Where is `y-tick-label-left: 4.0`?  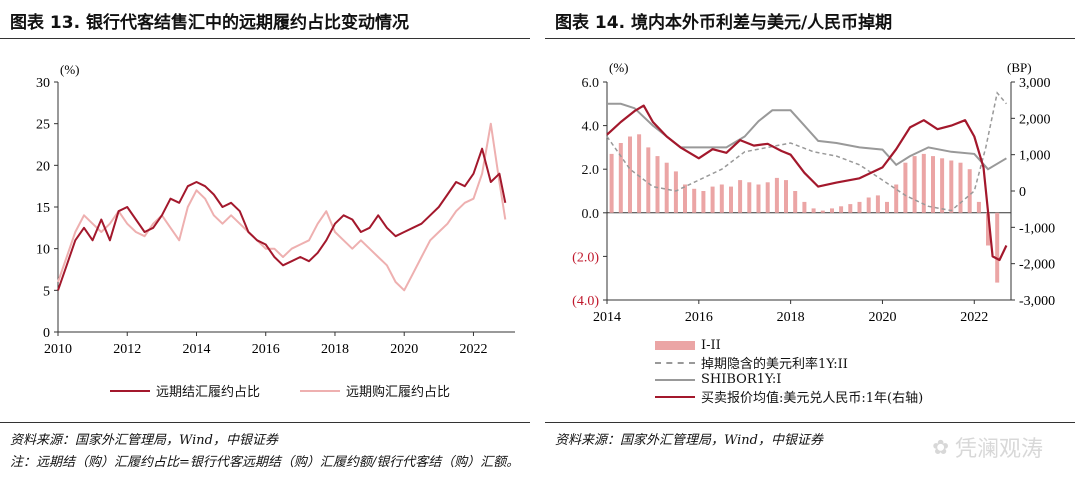 y-tick-label-left: 4.0 is located at coordinates (591, 127).